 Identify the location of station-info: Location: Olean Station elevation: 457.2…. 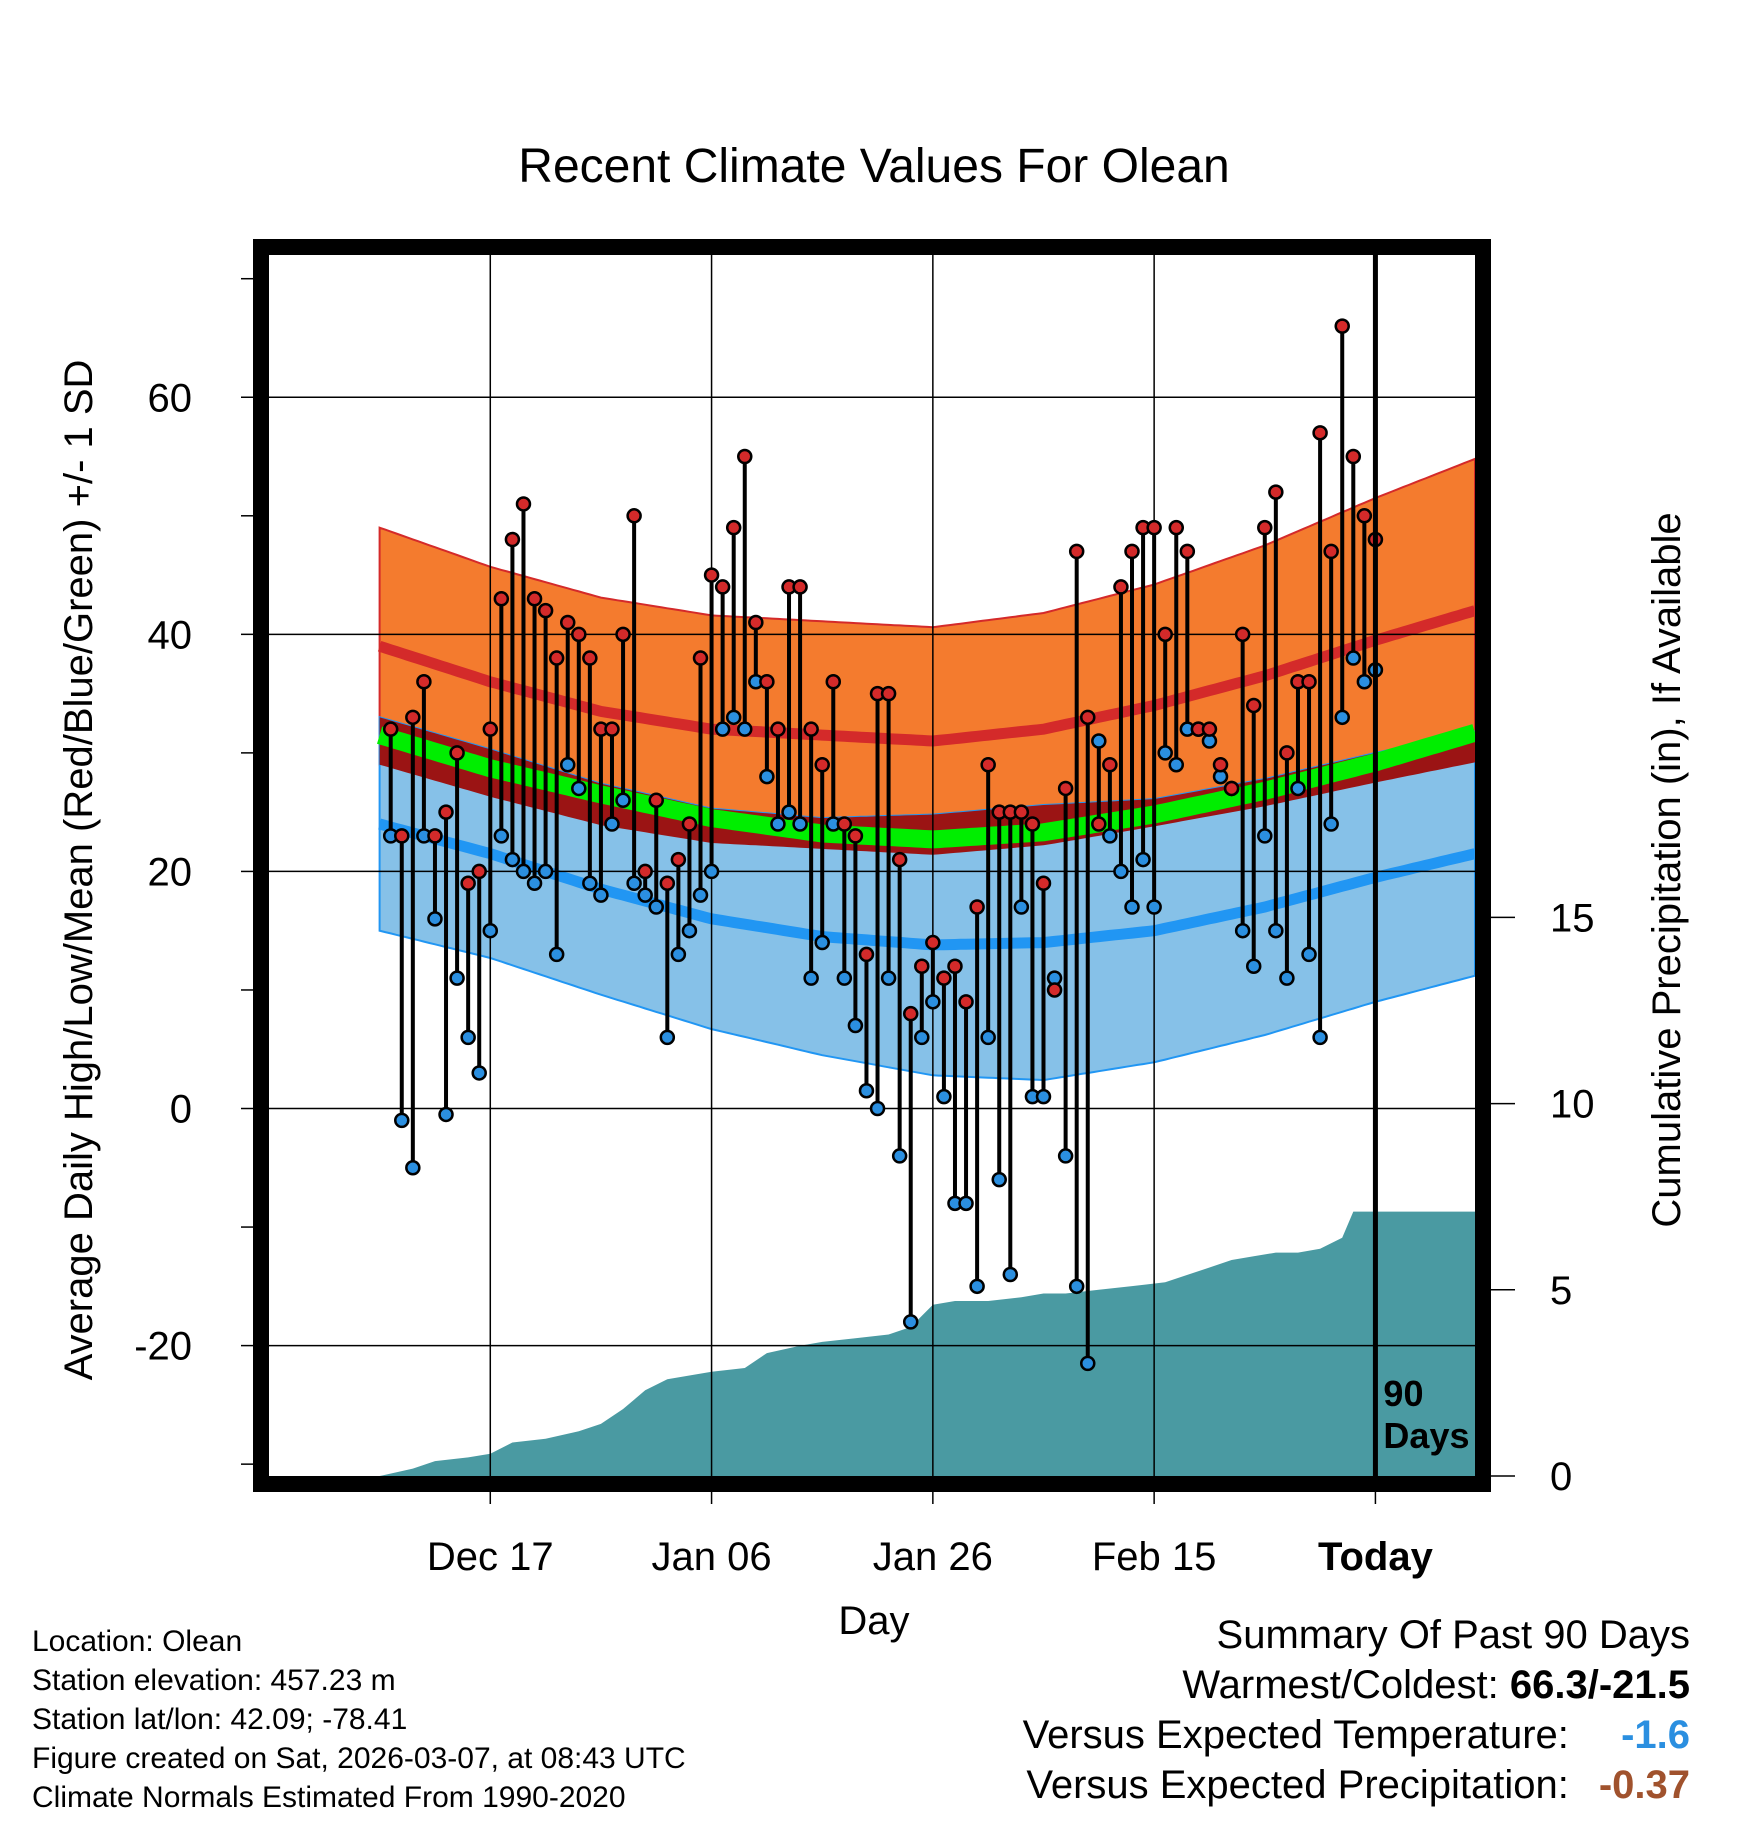
(359, 1719).